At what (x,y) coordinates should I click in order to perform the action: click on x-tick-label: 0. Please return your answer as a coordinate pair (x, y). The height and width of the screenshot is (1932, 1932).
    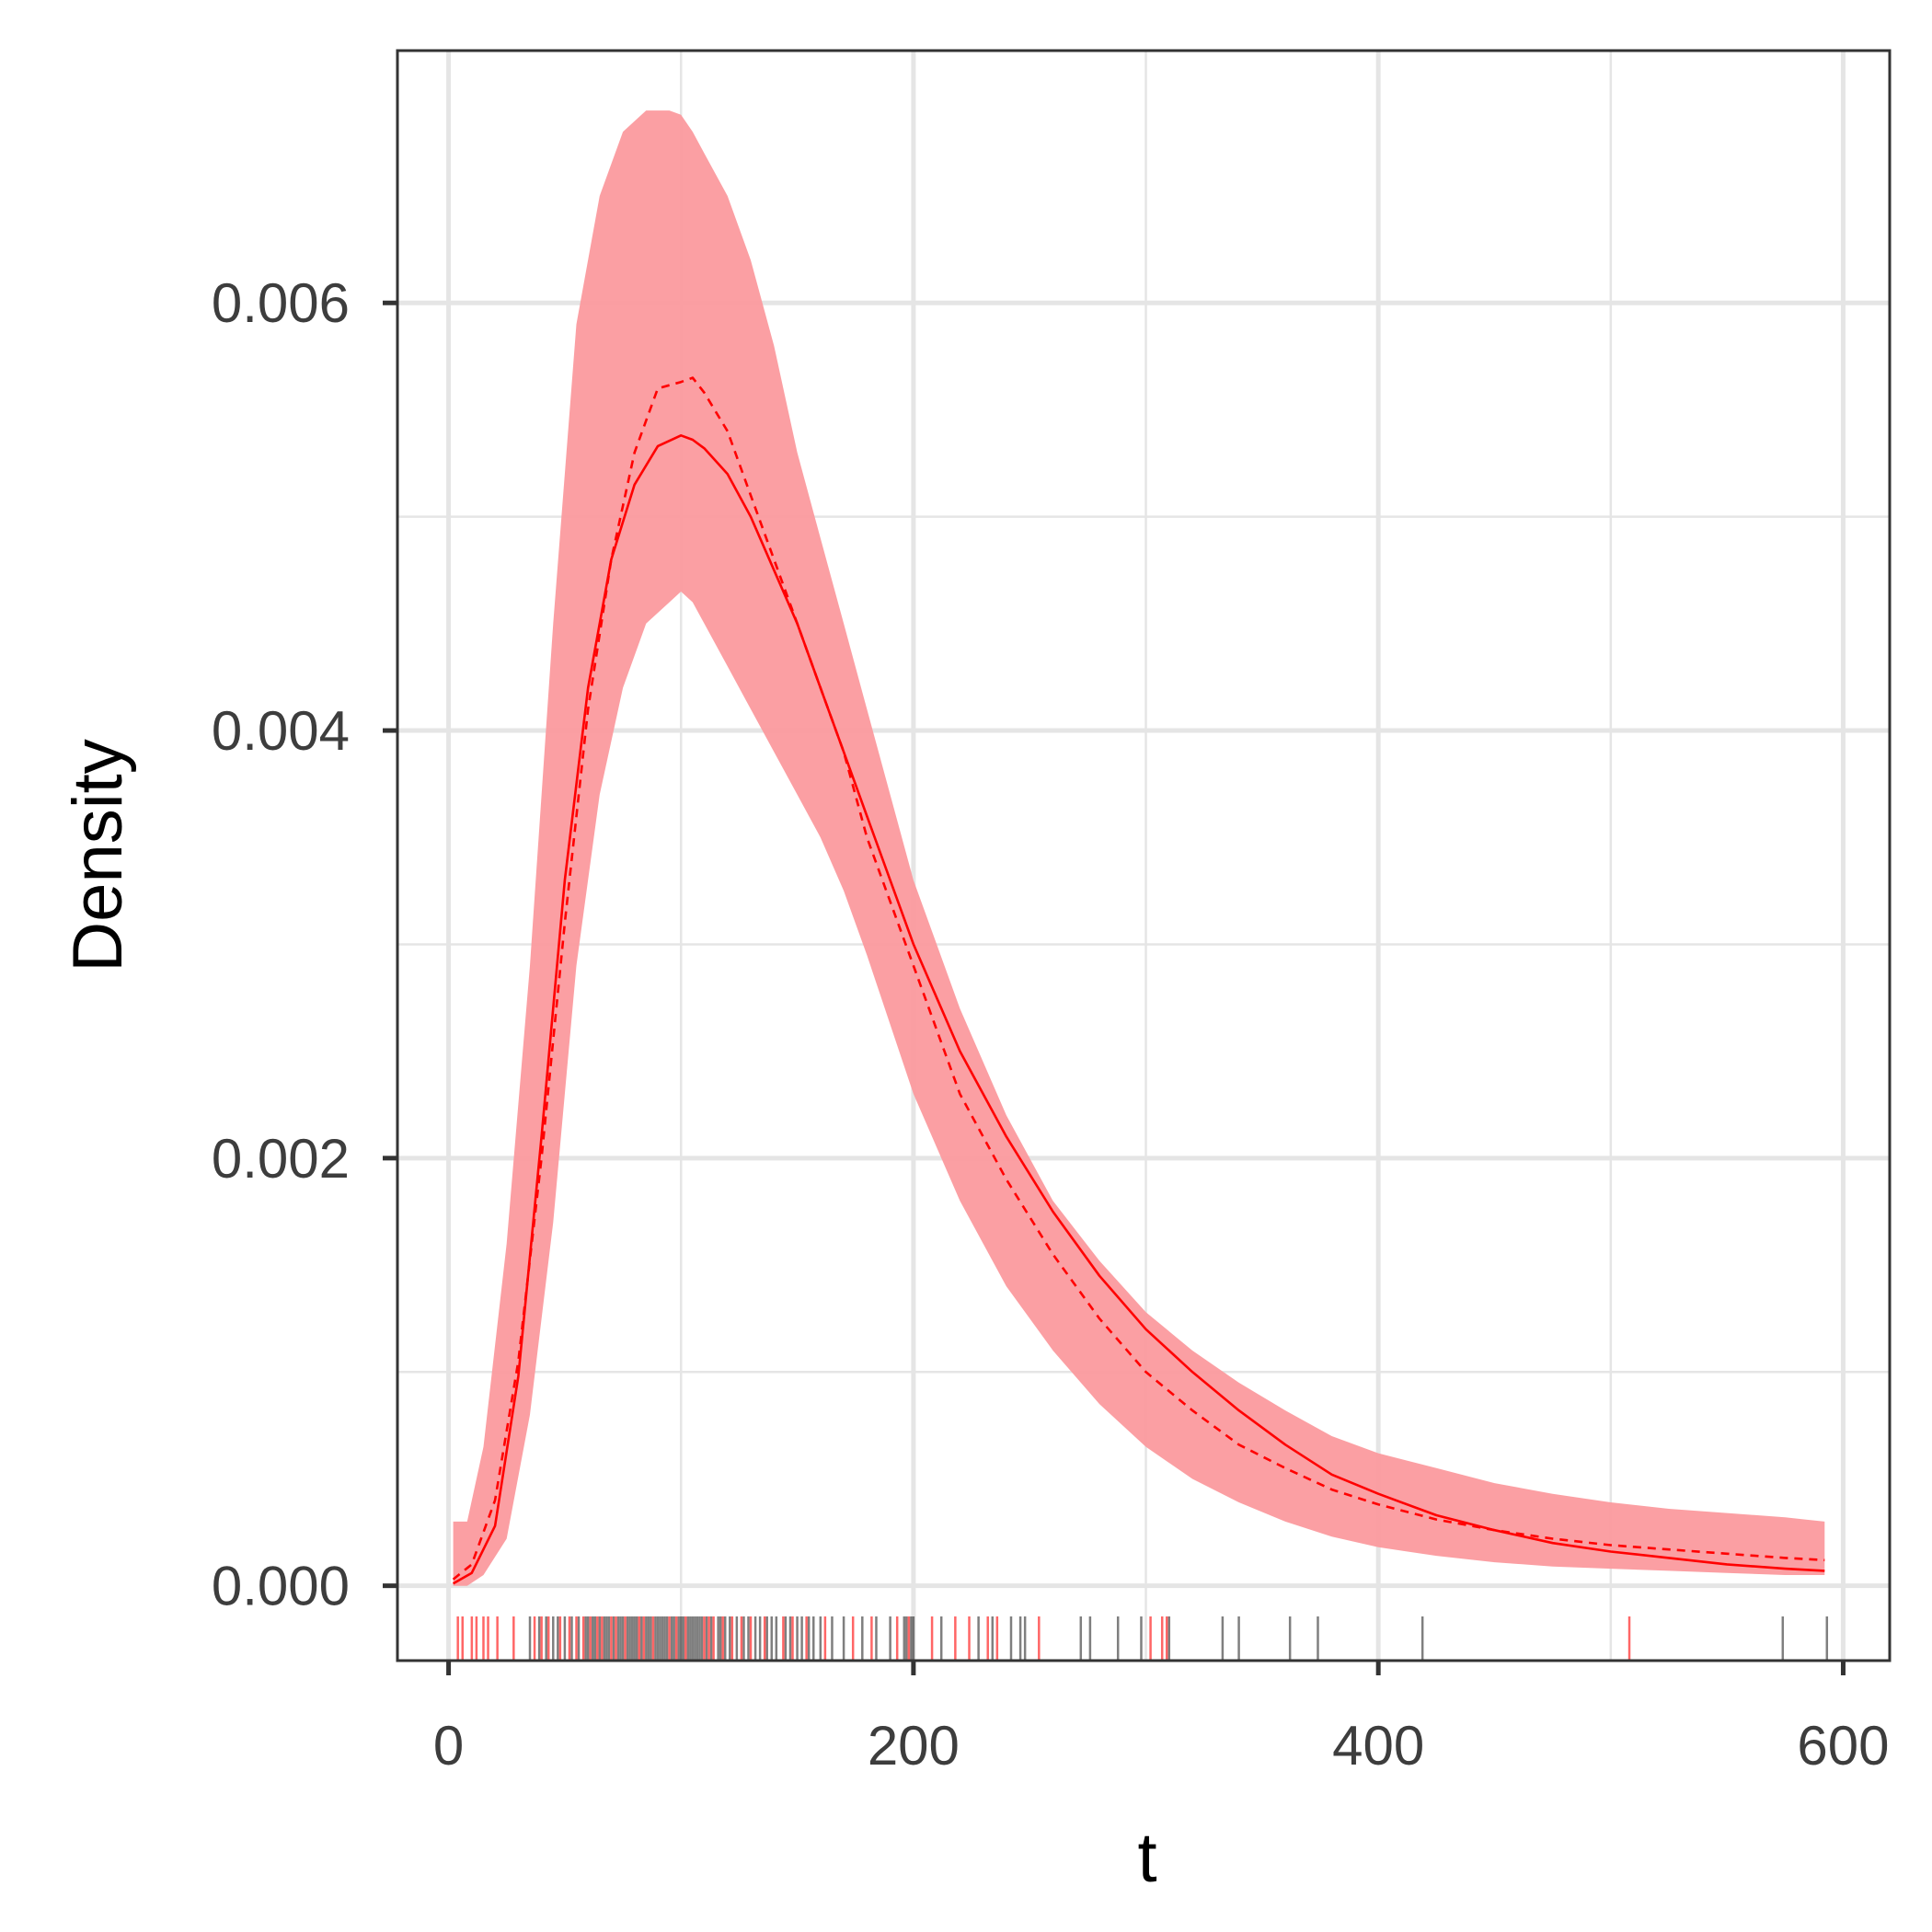
    Looking at the image, I should click on (448, 1746).